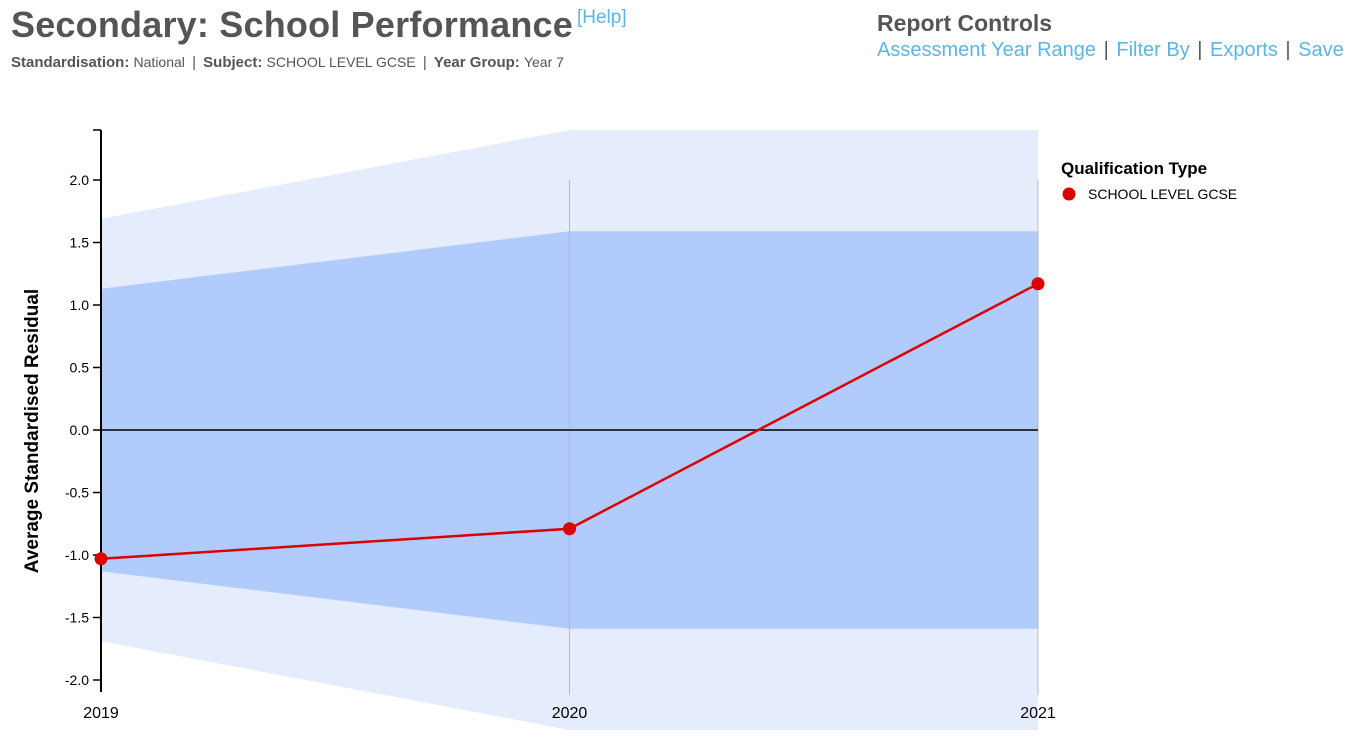 This screenshot has width=1346, height=752. Describe the element at coordinates (1153, 50) in the screenshot. I see `filter-by-link: Filter By` at that location.